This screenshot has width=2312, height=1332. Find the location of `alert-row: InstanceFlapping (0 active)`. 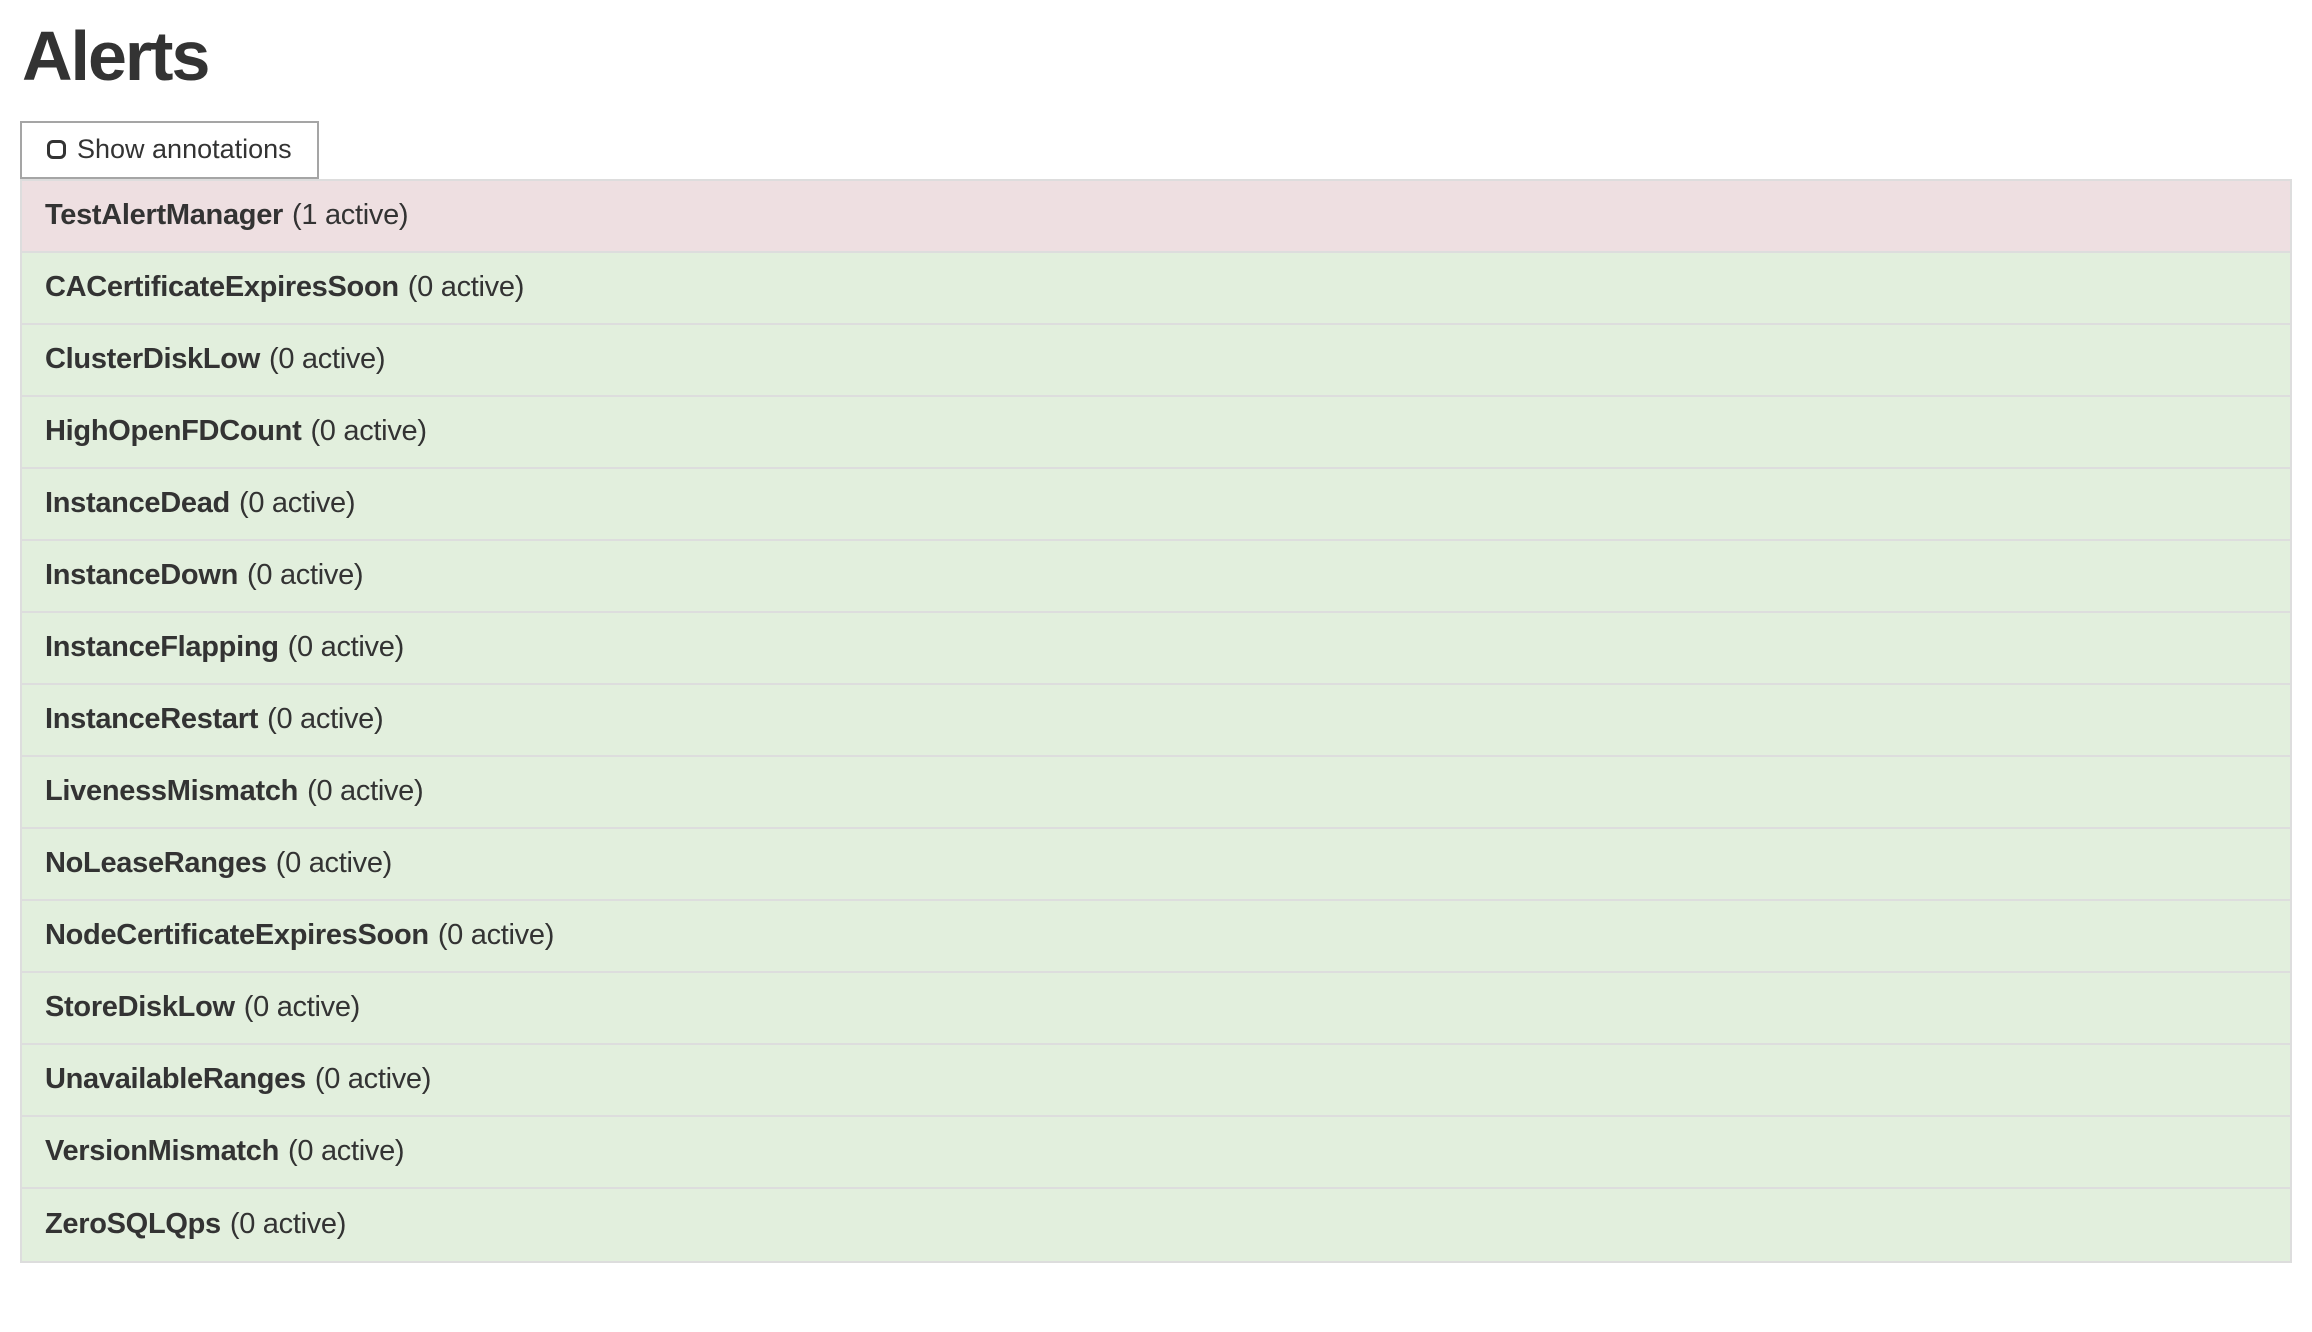

alert-row: InstanceFlapping (0 active) is located at coordinates (1156, 648).